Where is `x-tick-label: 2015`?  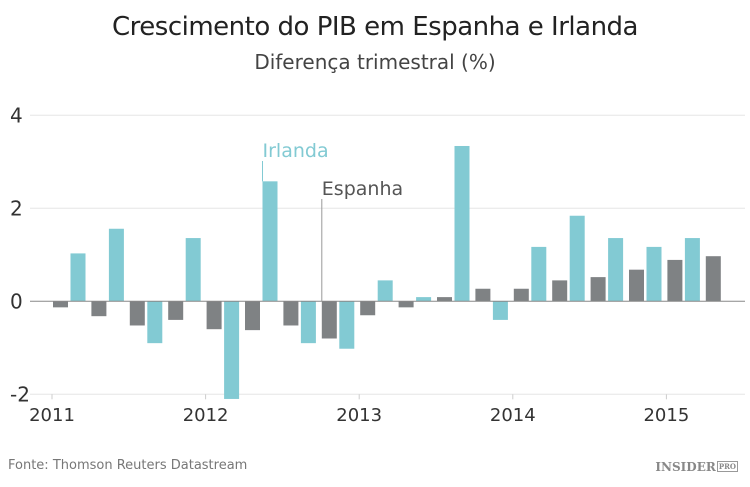
x-tick-label: 2015 is located at coordinates (666, 415).